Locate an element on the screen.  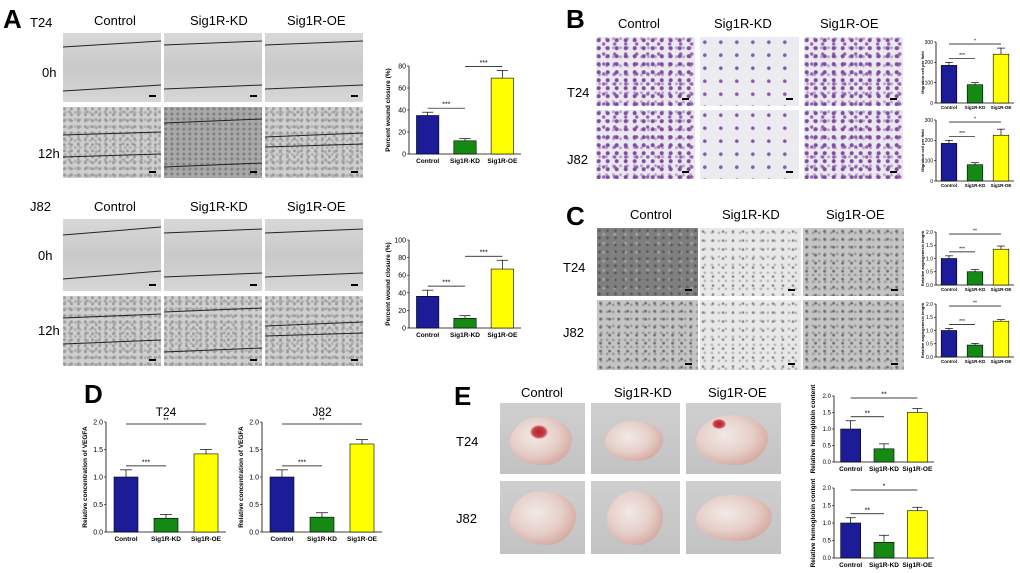
migration-image-j82-kd is located at coordinates (749, 144).